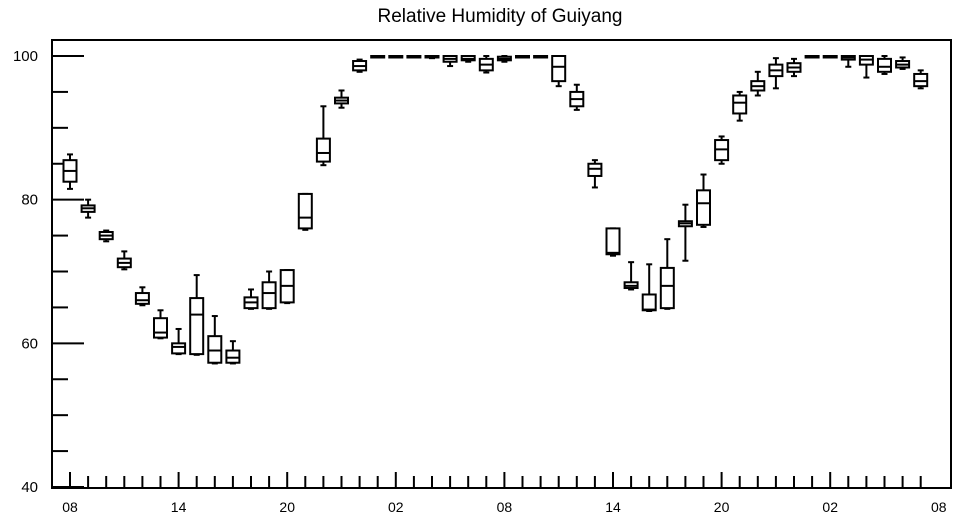  I want to click on chart-title: Relative Humidity of Guiyang, so click(500, 16).